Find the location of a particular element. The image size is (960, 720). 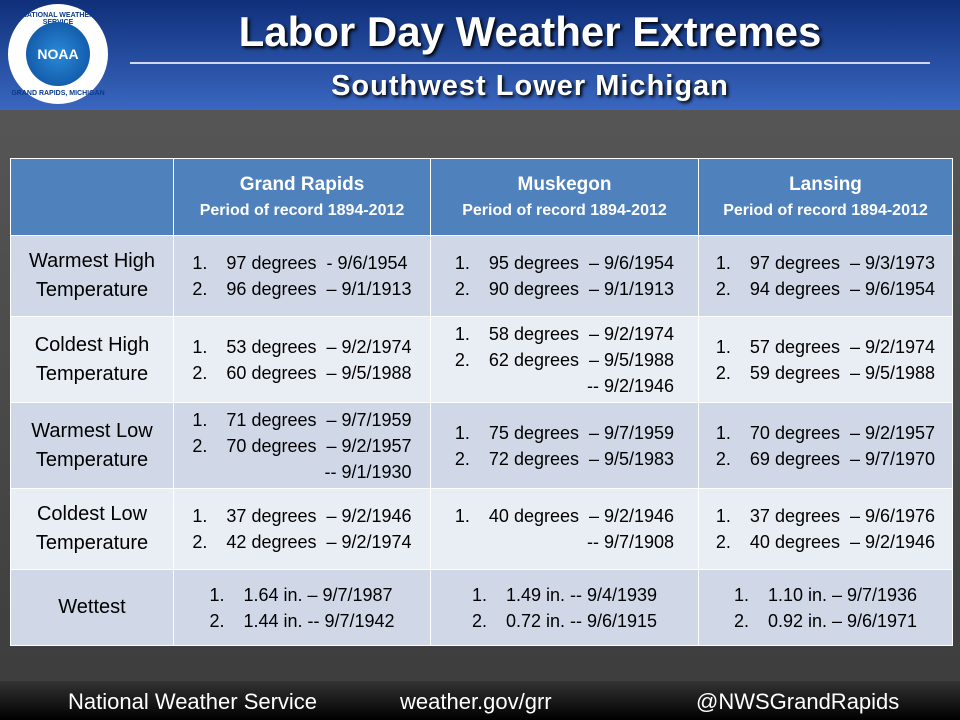

row-label: Wettest is located at coordinates (92, 607).